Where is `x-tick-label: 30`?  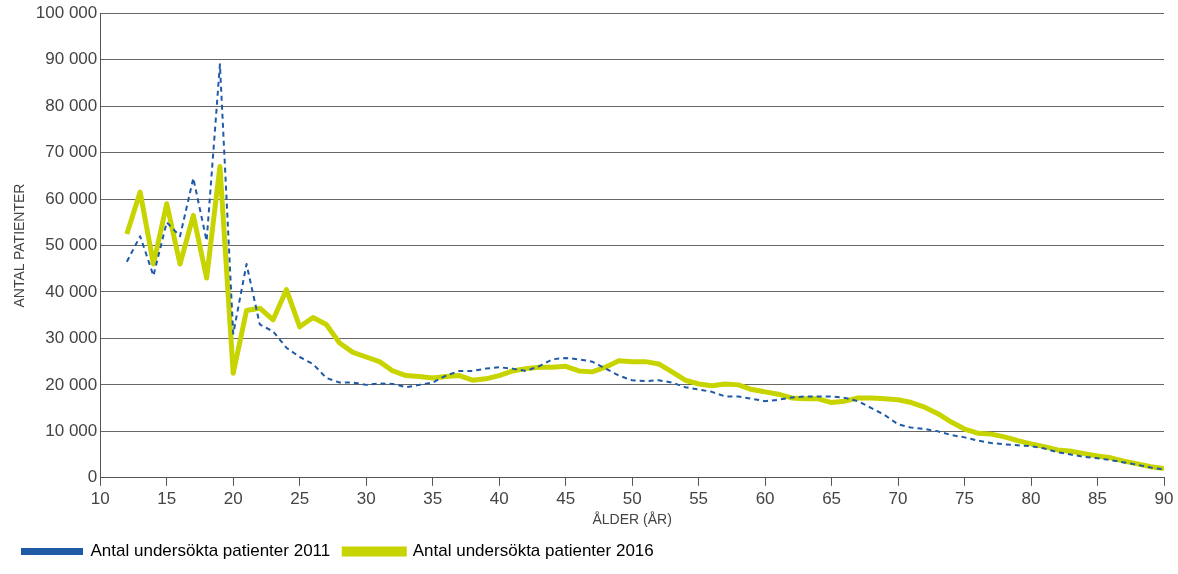 x-tick-label: 30 is located at coordinates (366, 498).